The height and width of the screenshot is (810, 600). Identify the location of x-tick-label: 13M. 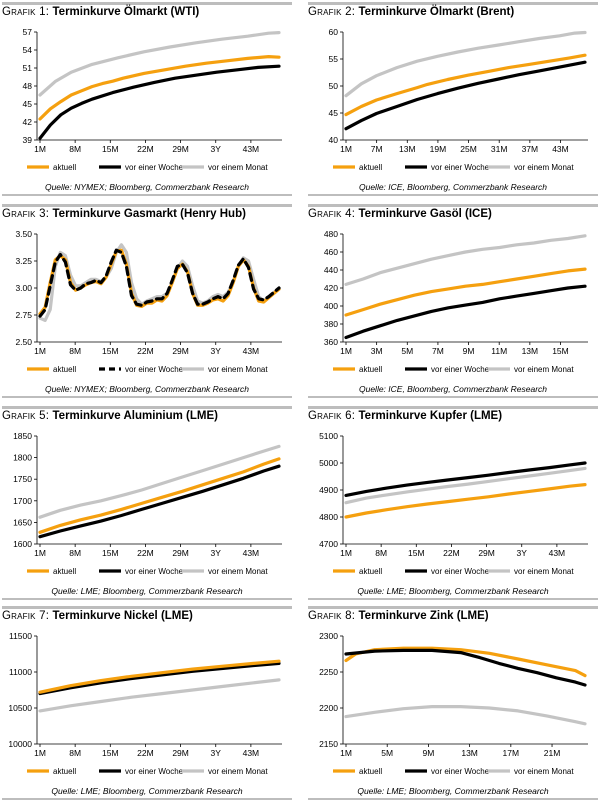
(530, 351).